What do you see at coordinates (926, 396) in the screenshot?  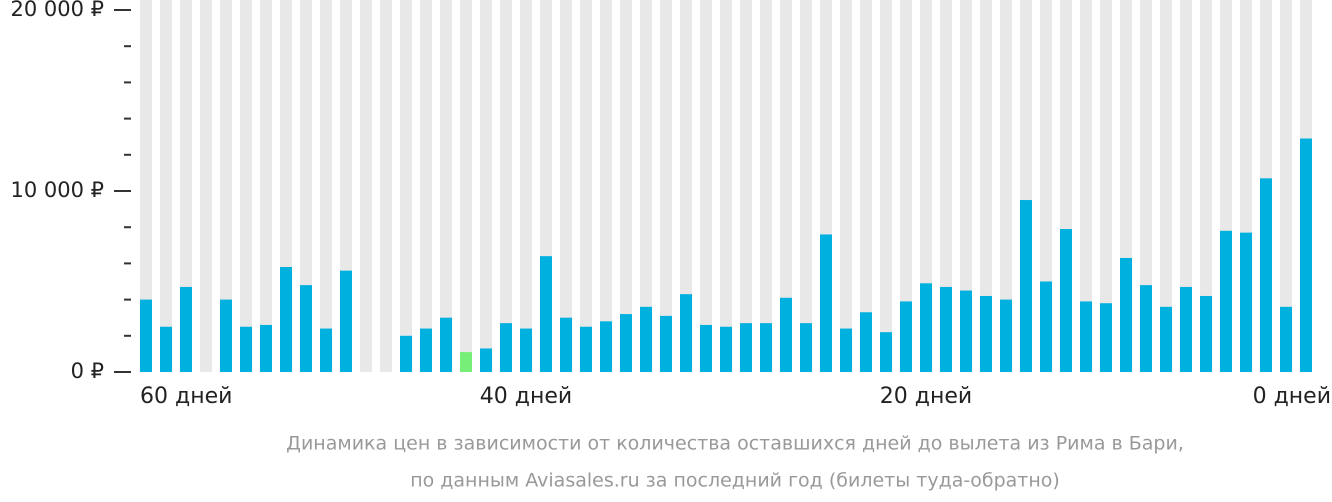 I see `x-tick-label: 20 дней` at bounding box center [926, 396].